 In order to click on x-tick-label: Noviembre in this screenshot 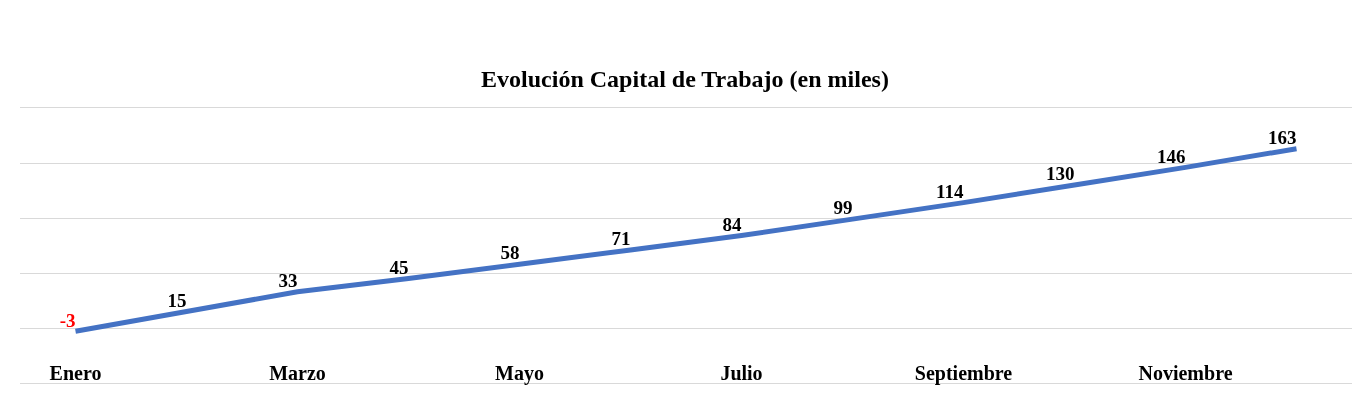, I will do `click(1185, 372)`.